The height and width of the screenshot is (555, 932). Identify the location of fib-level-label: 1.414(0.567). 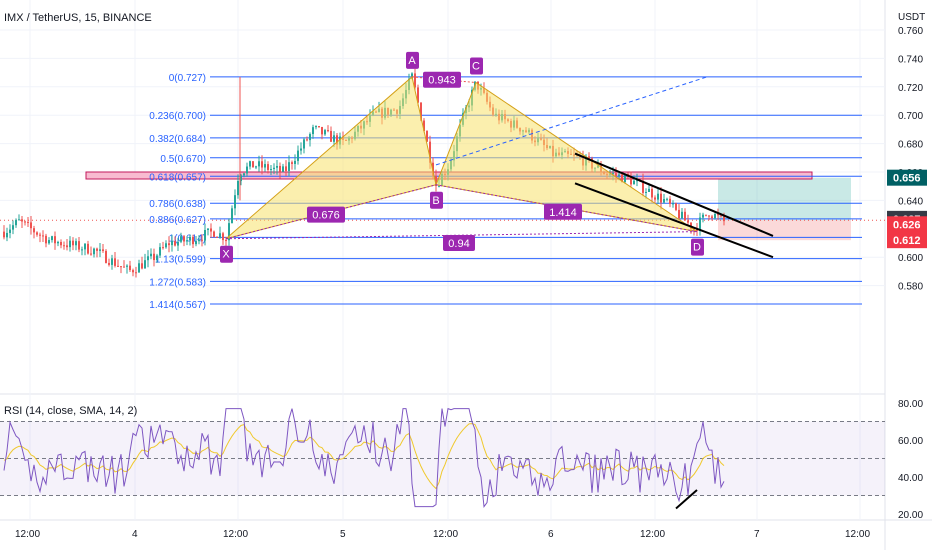
(177, 305).